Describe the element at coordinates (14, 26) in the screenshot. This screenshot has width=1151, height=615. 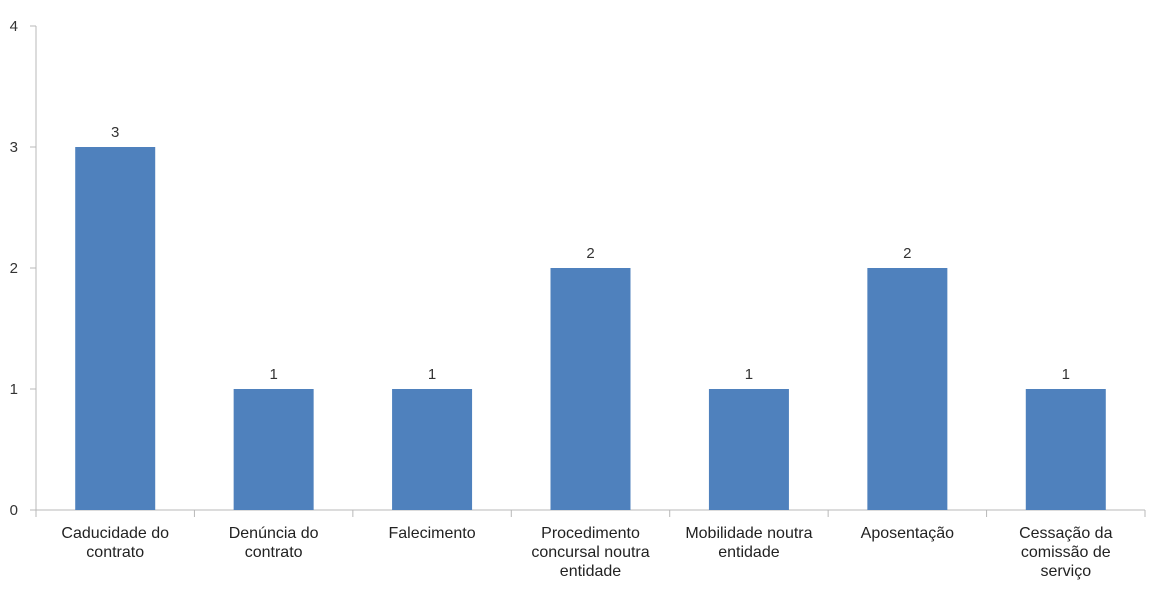
I see `y-tick-label: 4` at that location.